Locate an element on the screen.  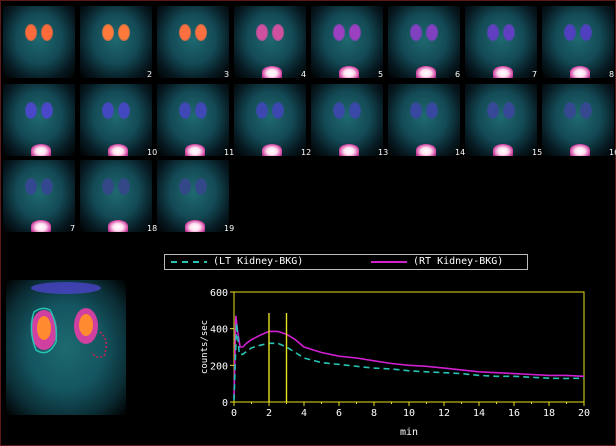
frame-number: 12 is located at coordinates (306, 152).